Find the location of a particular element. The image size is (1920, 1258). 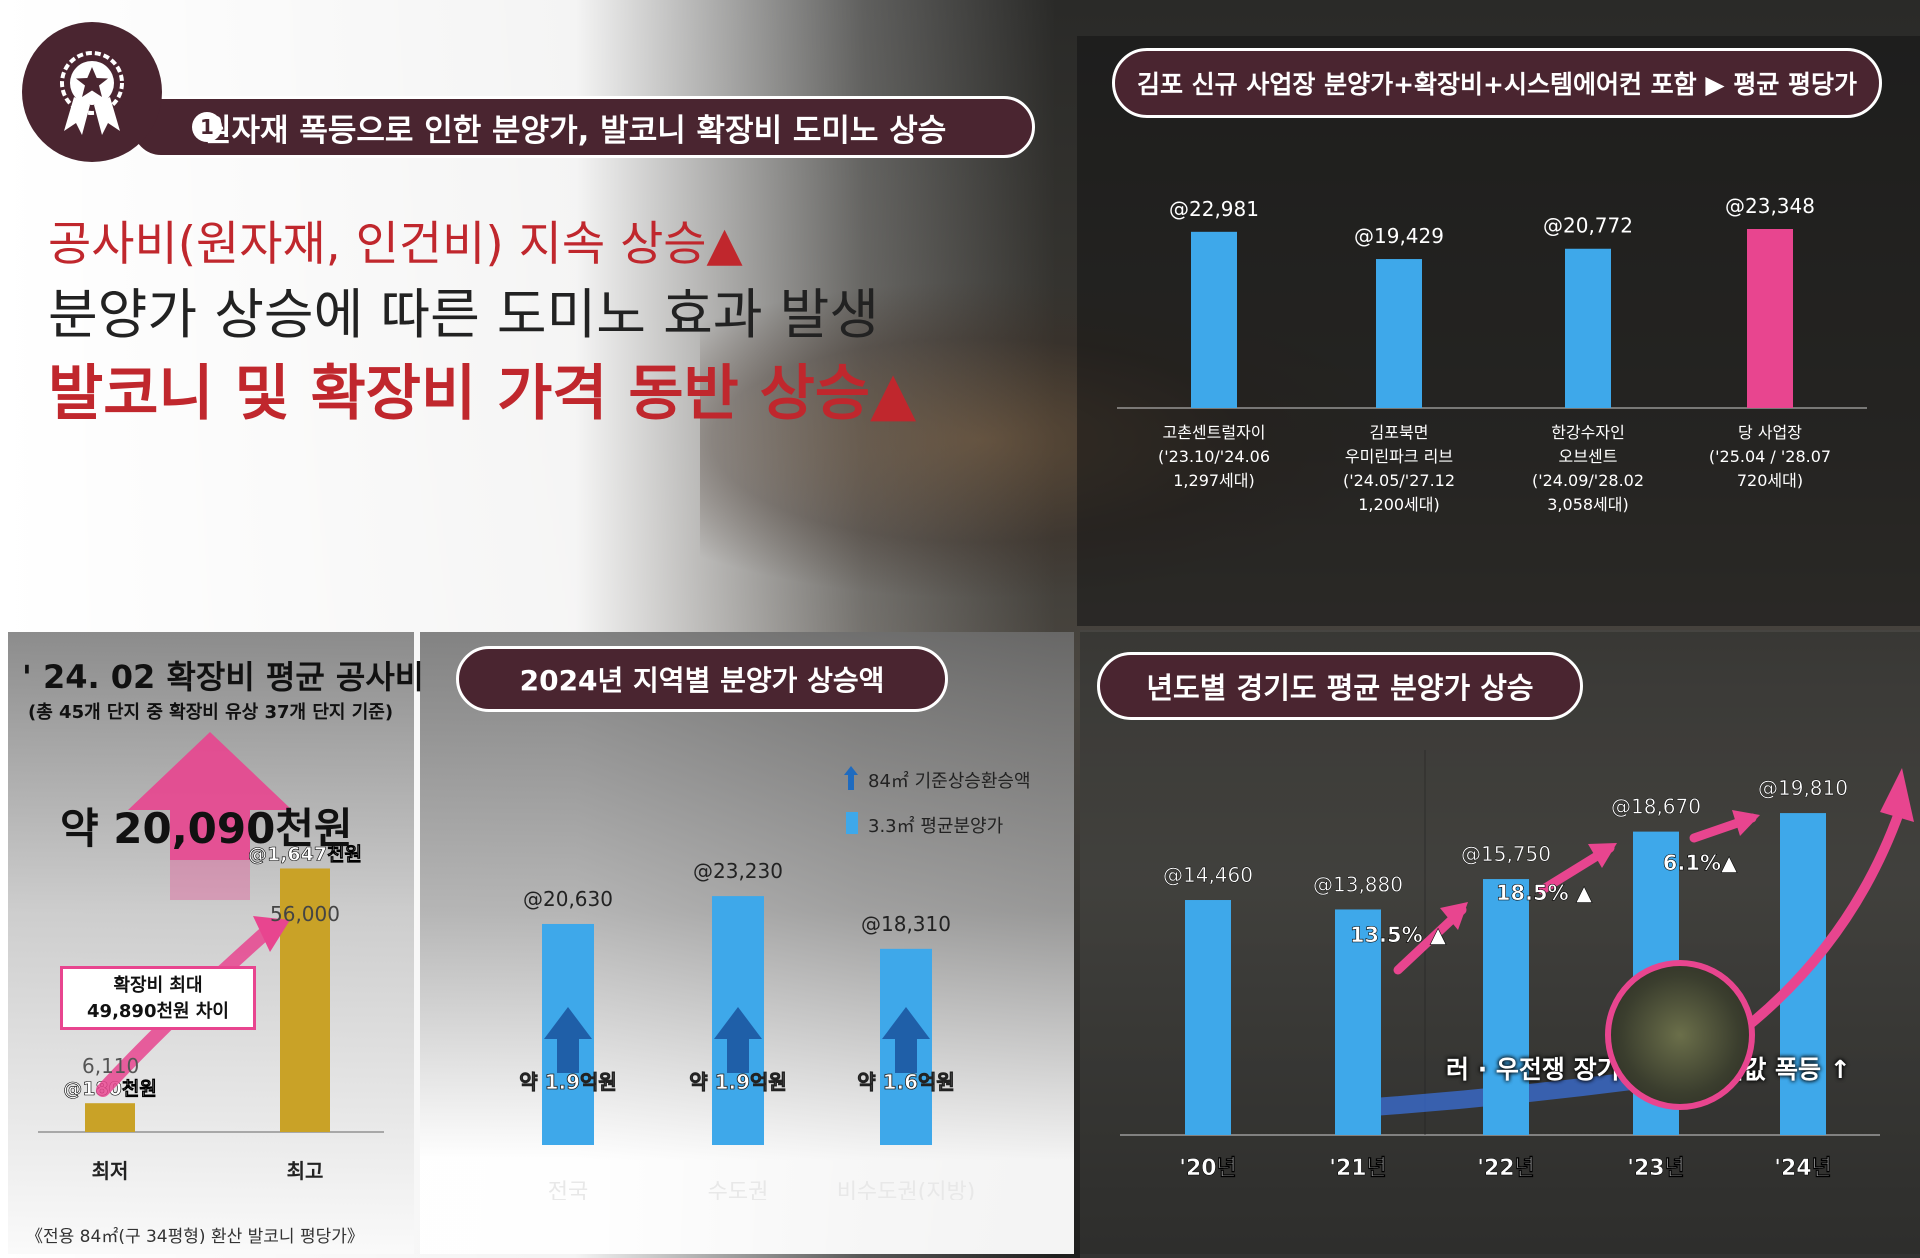

gimpo-category-label: 오브센트 is located at coordinates (1588, 456).